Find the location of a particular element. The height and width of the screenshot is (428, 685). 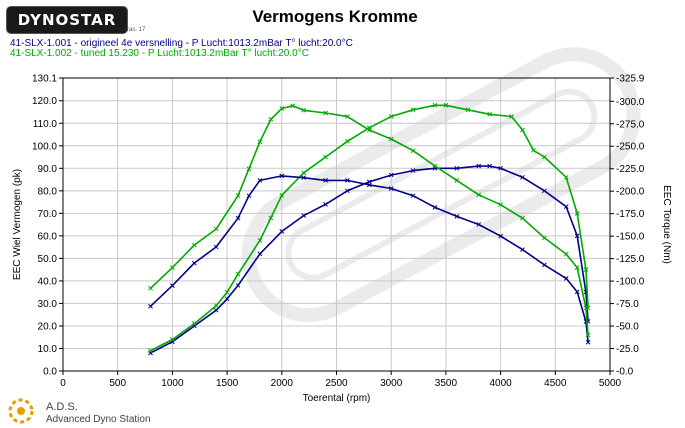

x-tick-label: 5000 is located at coordinates (610, 383).